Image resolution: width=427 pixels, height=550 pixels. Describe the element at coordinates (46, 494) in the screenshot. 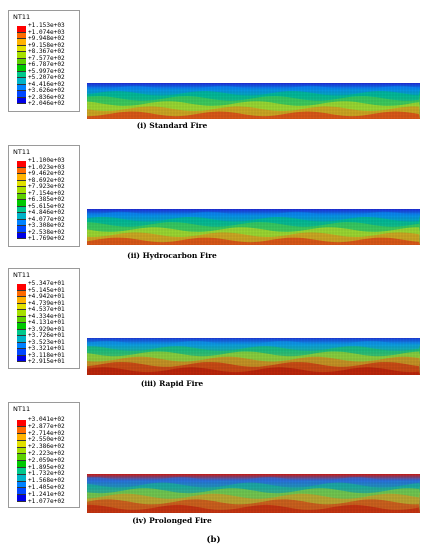

I see `legend-value: +1.241e+02` at that location.